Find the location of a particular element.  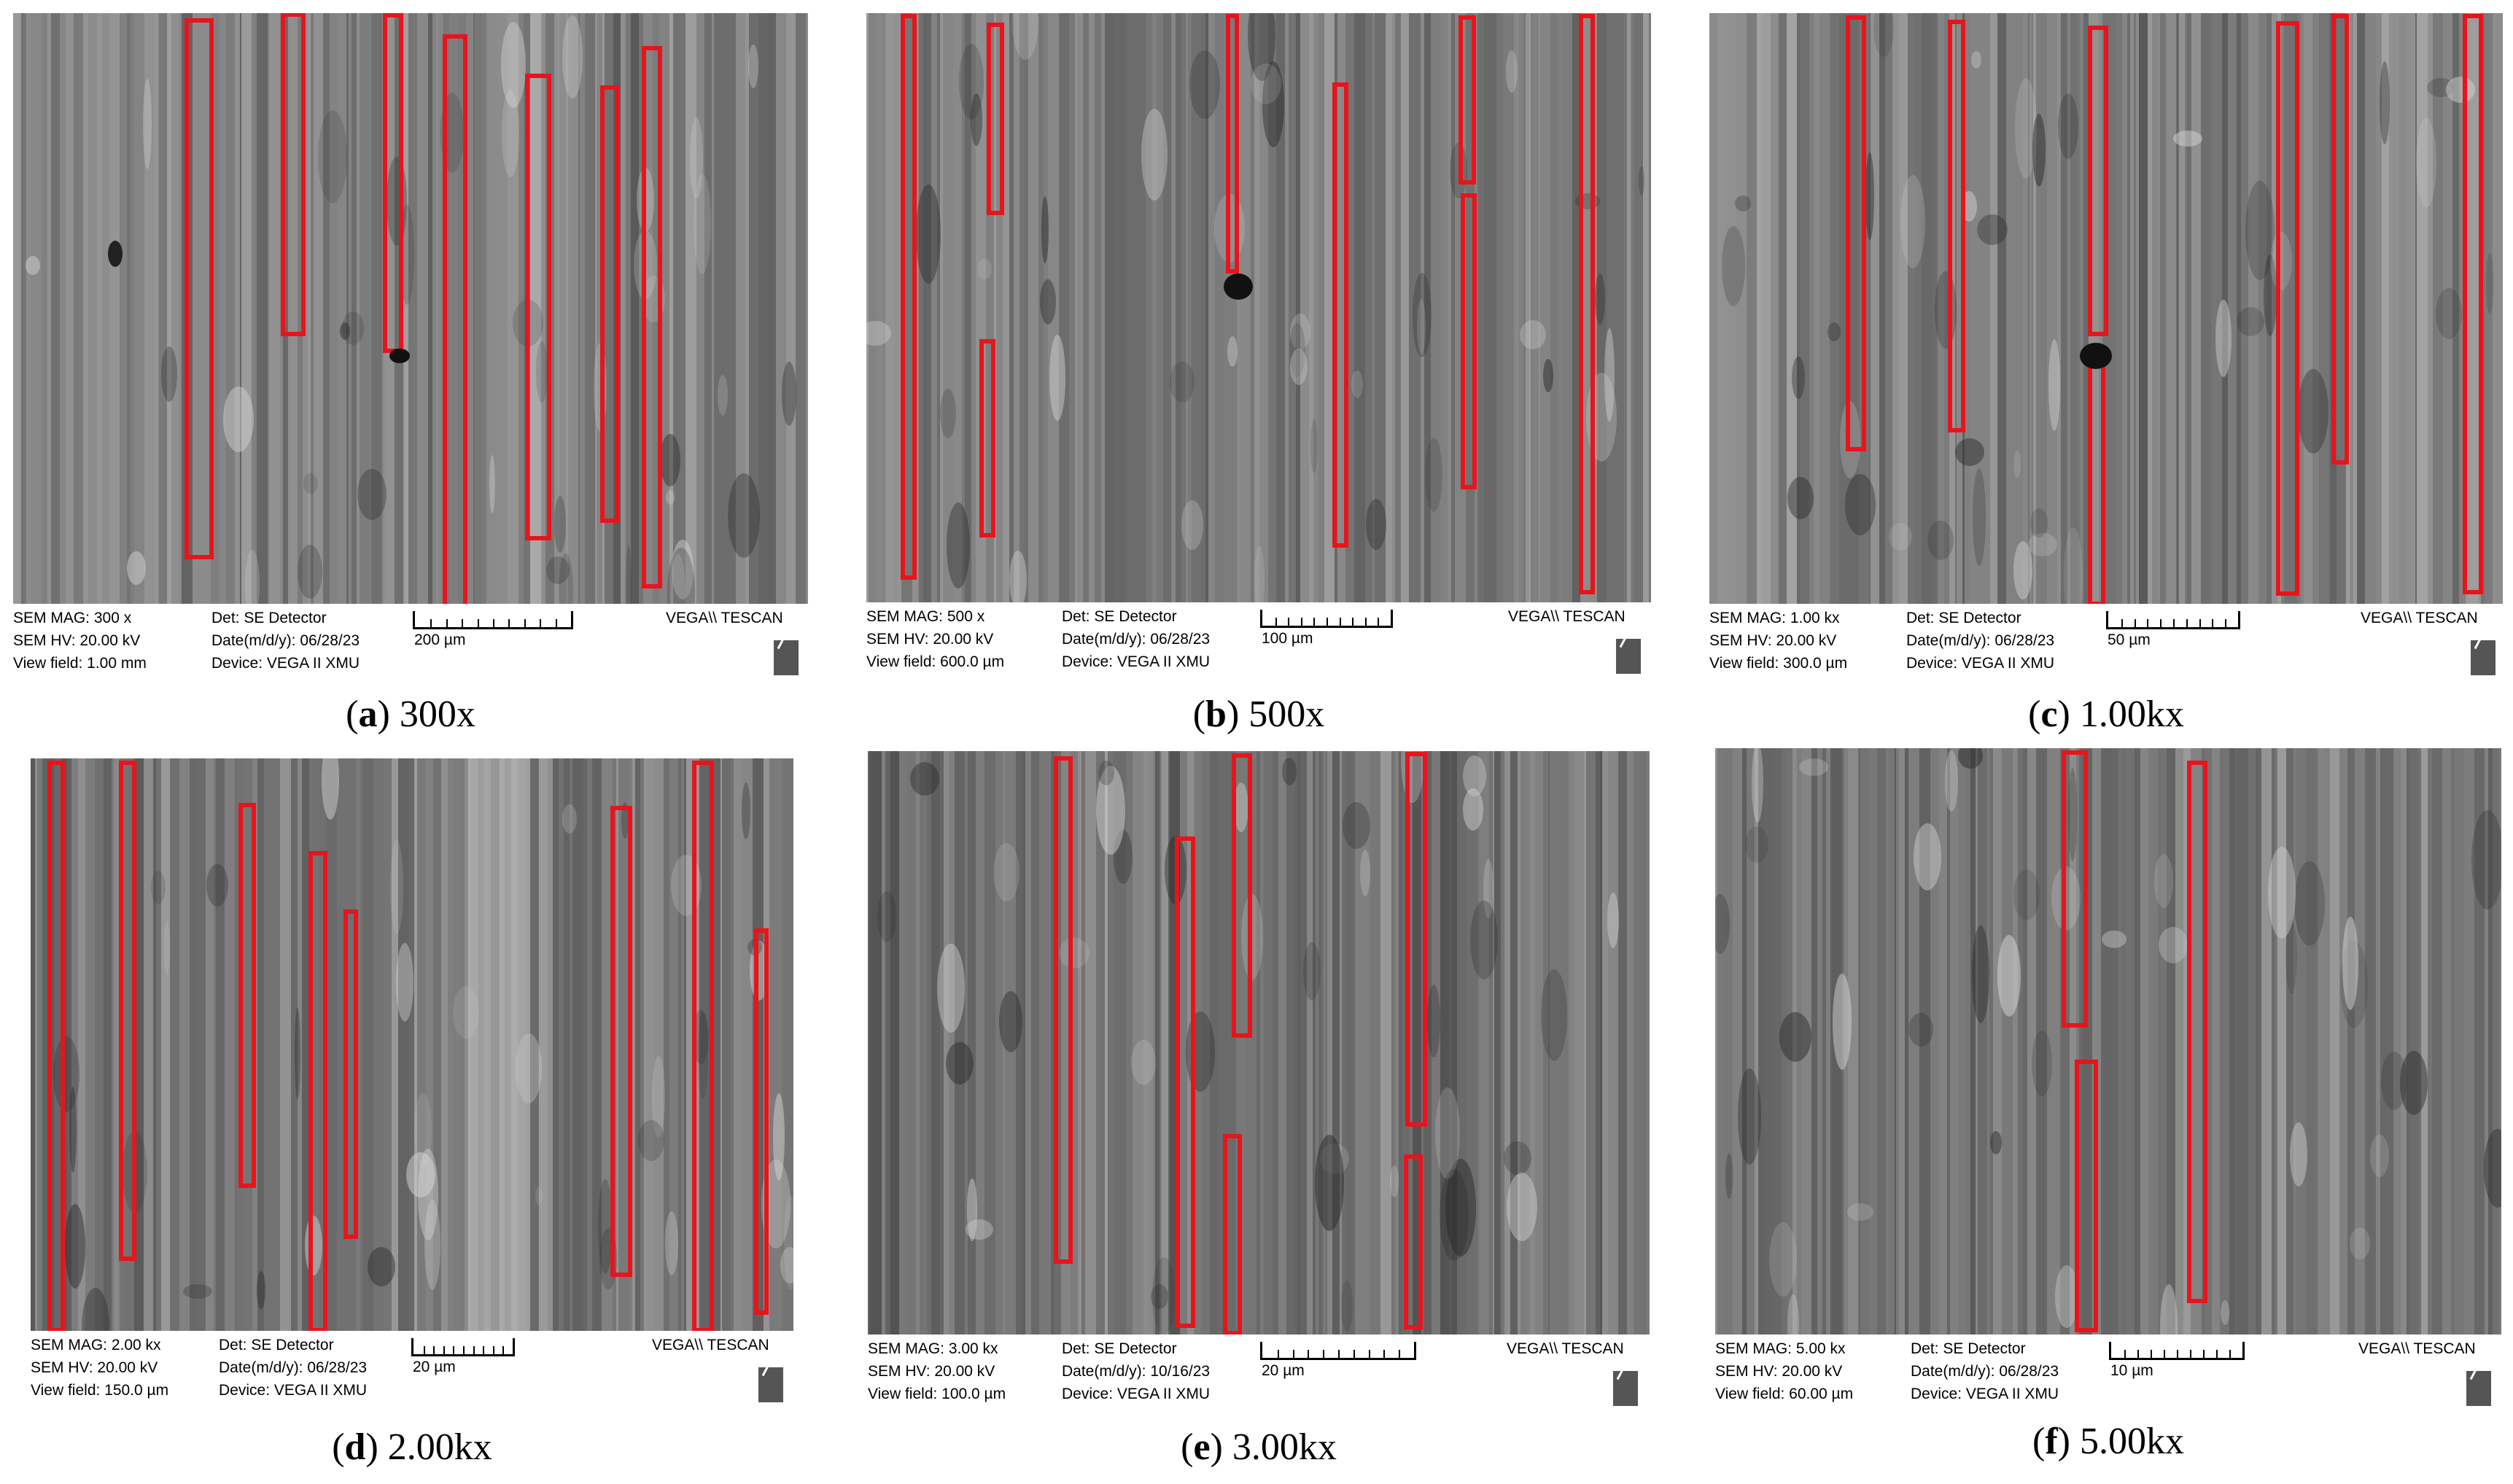

sem-mag: SEM MAG: 3.00 kx is located at coordinates (933, 1348).